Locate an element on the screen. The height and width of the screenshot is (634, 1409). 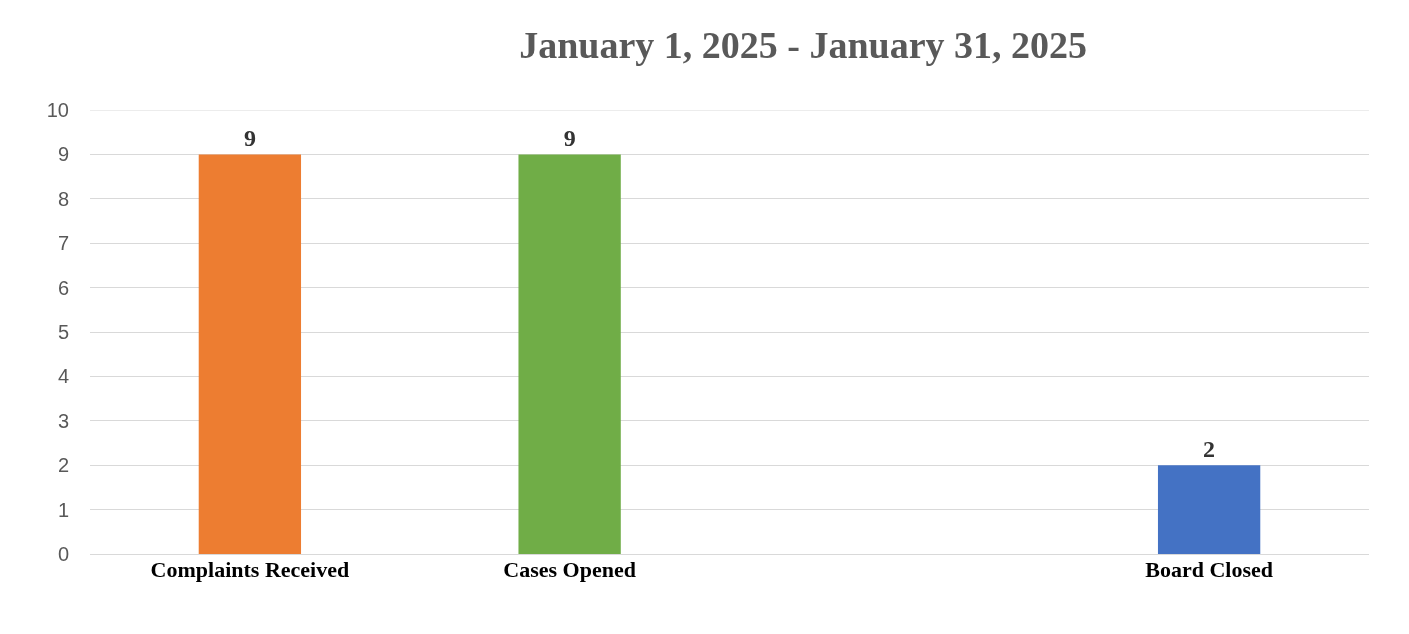
y-tick-label: 1 is located at coordinates (63, 509).